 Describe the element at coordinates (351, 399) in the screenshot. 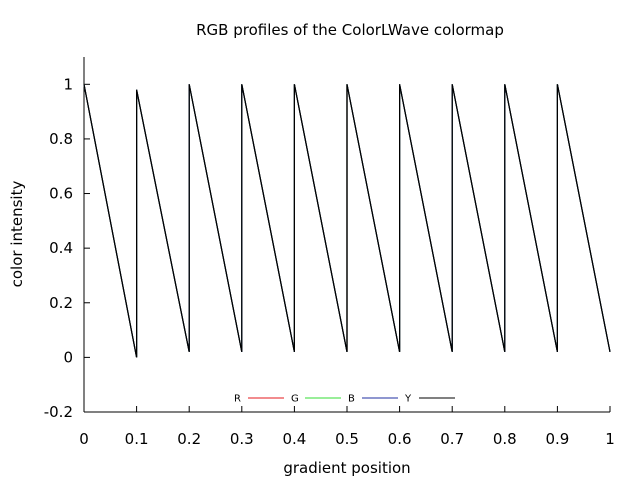

I see `legend-label-b: B` at that location.